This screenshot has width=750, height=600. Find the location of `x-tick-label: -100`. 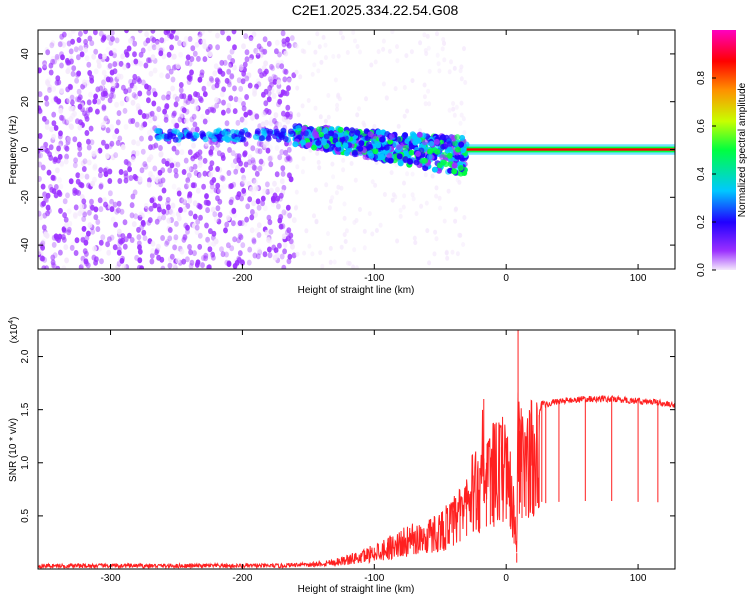

x-tick-label: -100 is located at coordinates (374, 278).